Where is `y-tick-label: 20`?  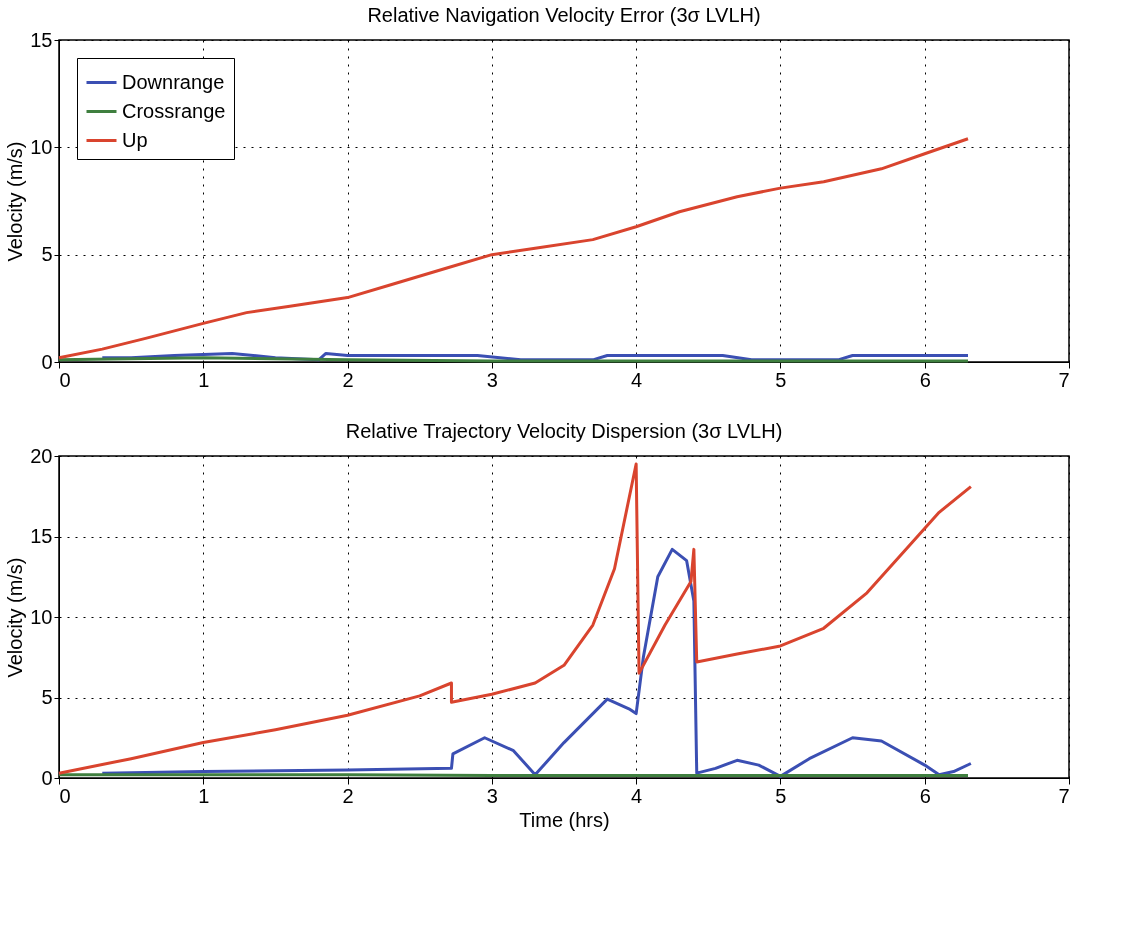 y-tick-label: 20 is located at coordinates (41, 455).